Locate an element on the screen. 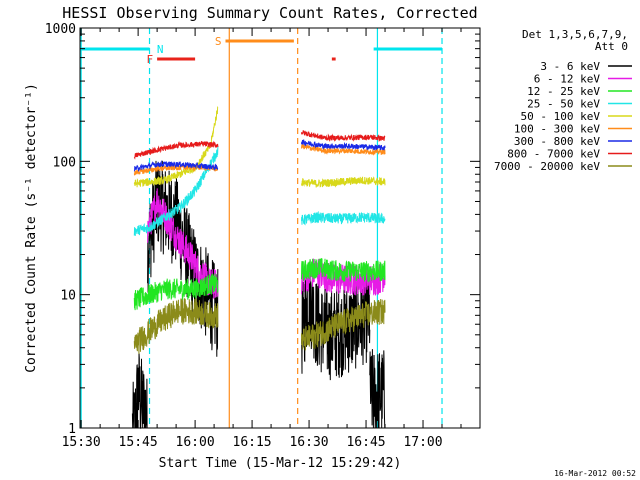 The image size is (640, 480). legend-entry-label: 7000 - 20000 keV is located at coordinates (547, 166).